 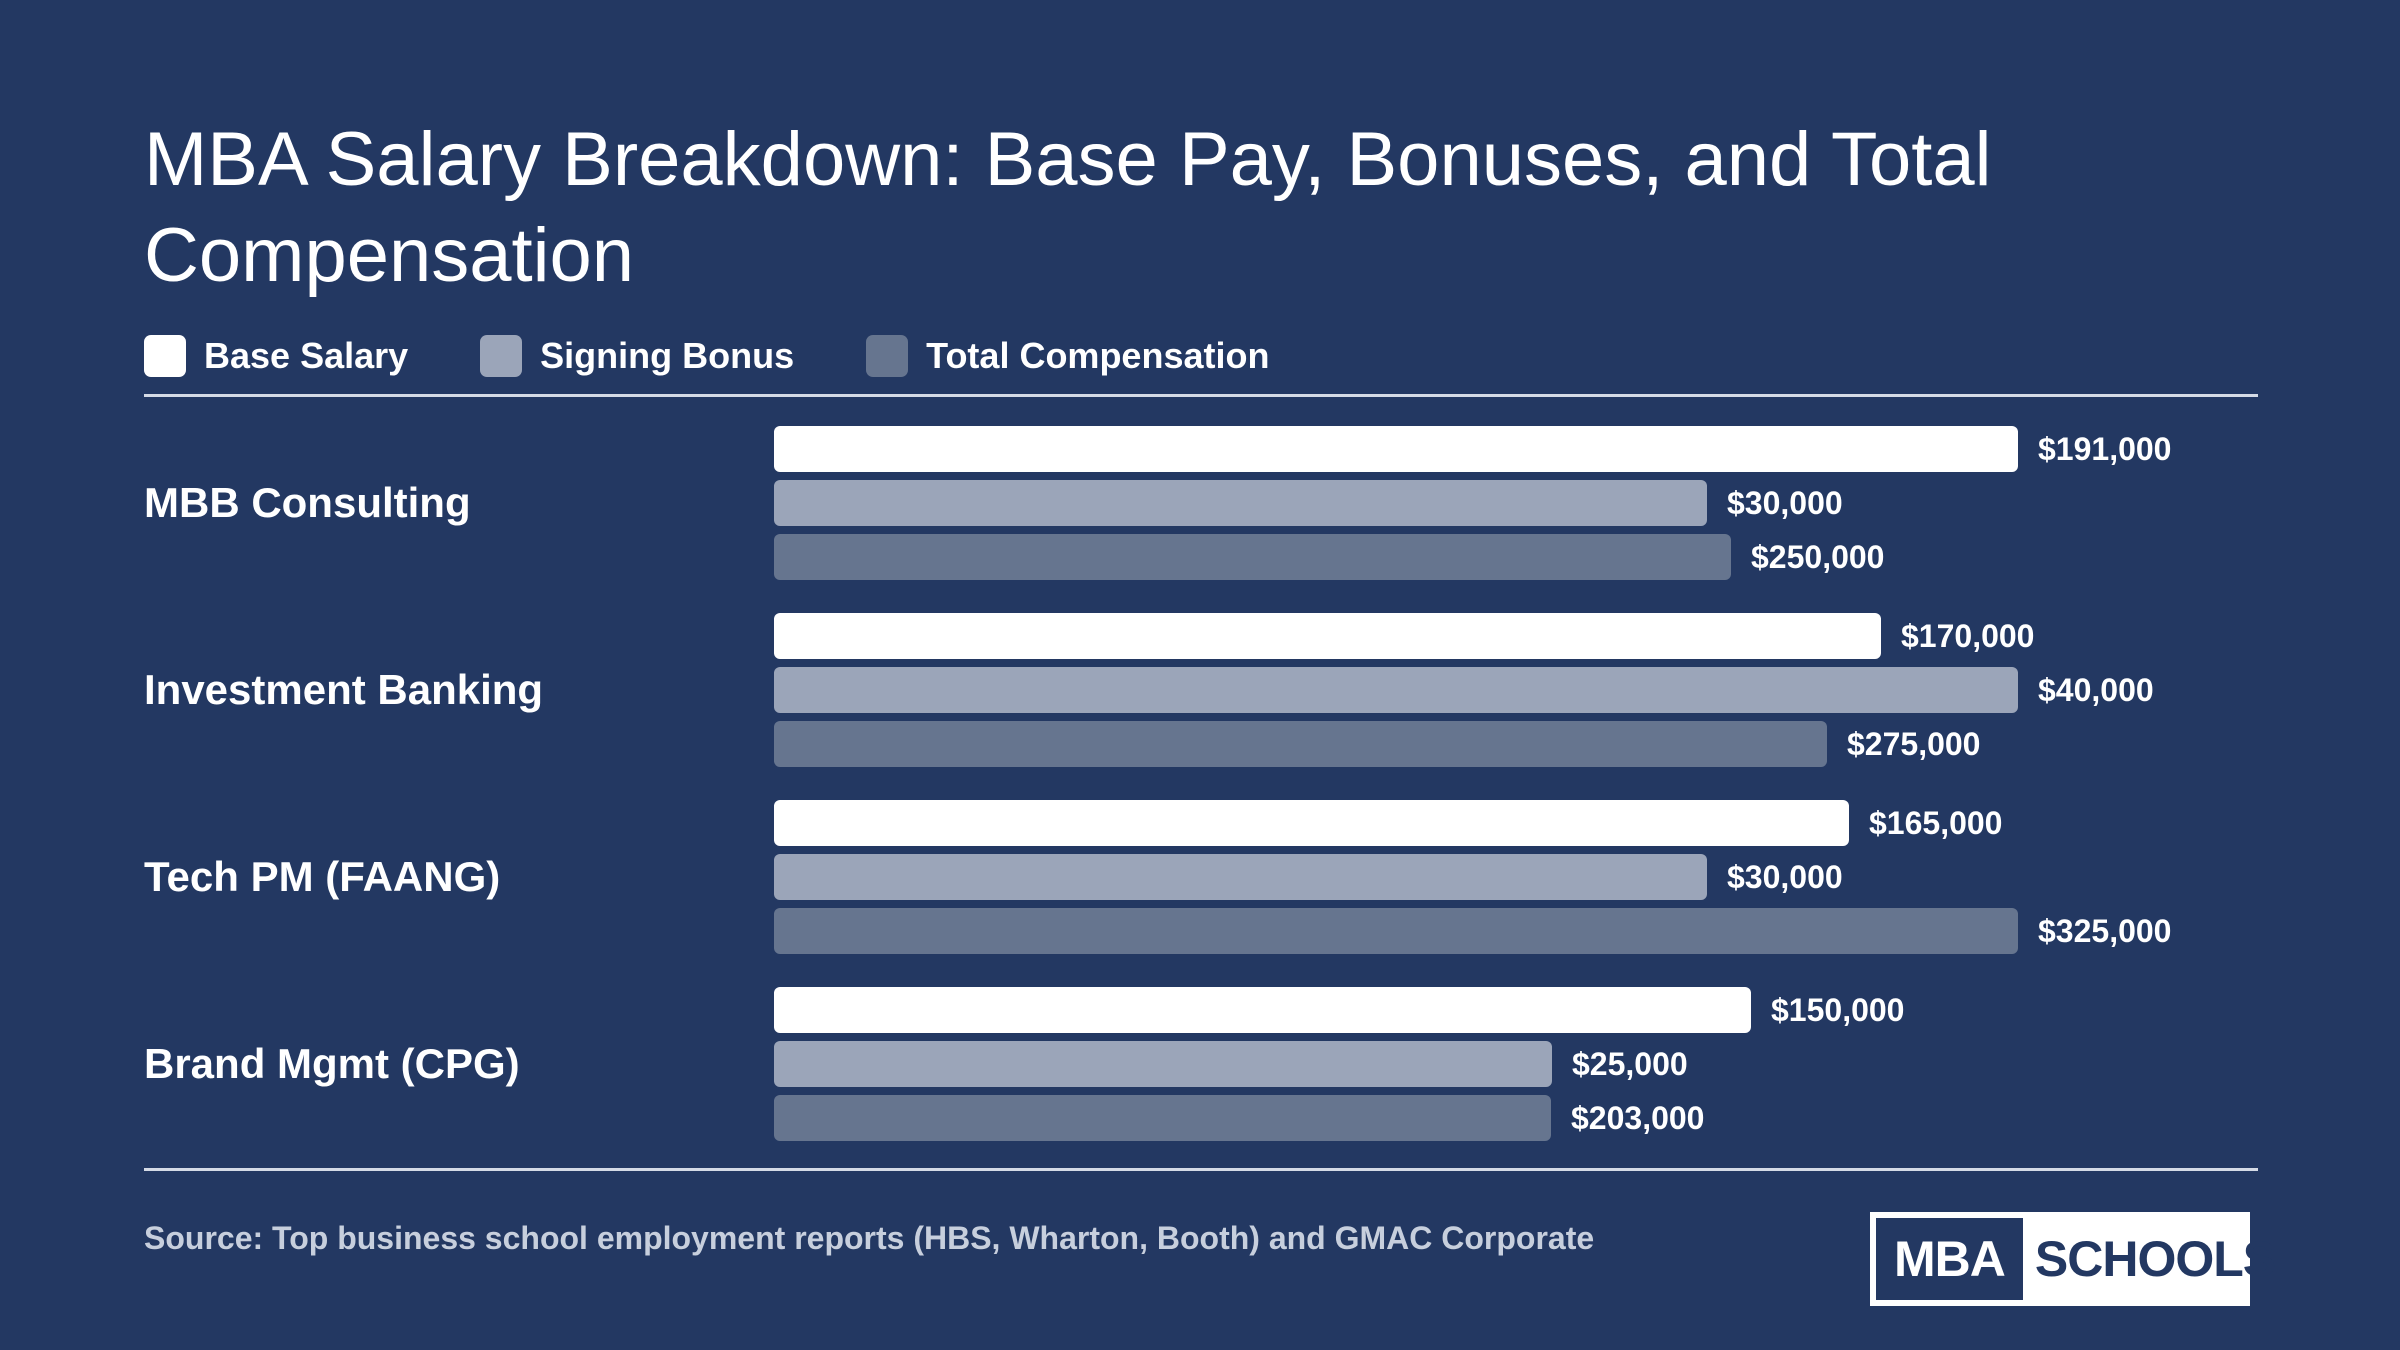 What do you see at coordinates (332, 1063) in the screenshot?
I see `category-label-brand-mgmt-cpg: Brand Mgmt (CPG)` at bounding box center [332, 1063].